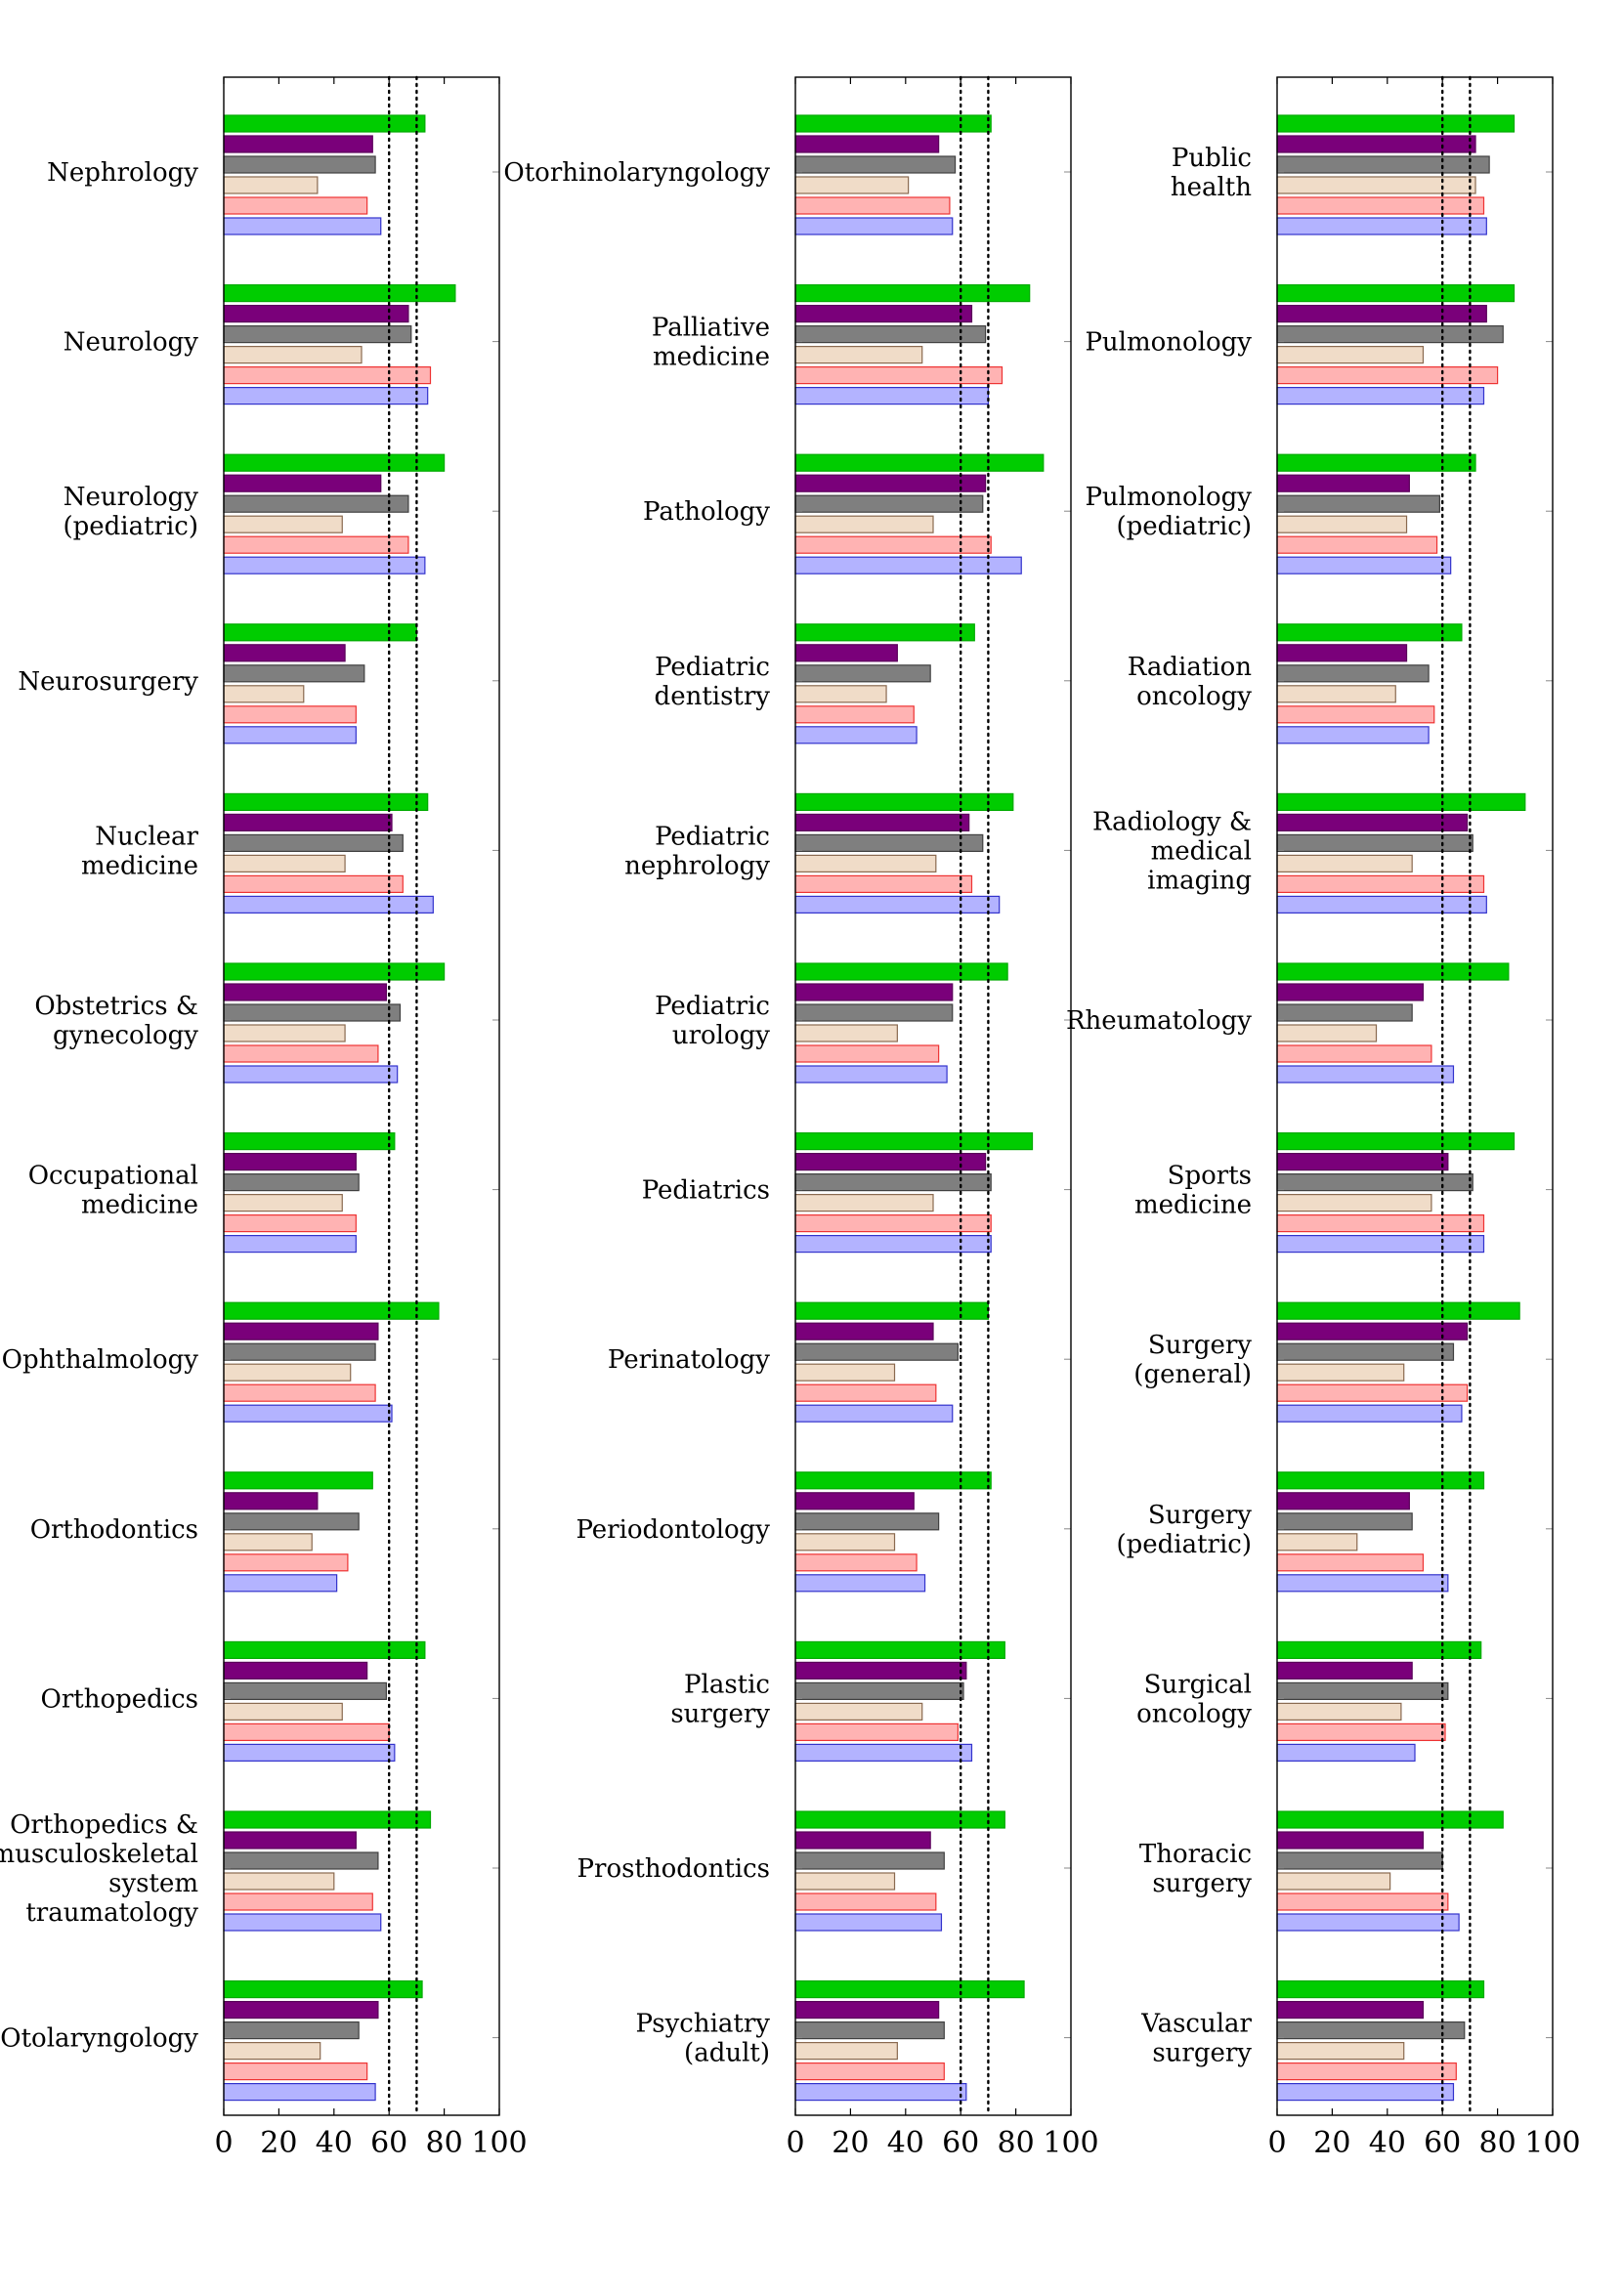 The height and width of the screenshot is (2296, 1623). I want to click on category-label-line: Radiology &, so click(1172, 822).